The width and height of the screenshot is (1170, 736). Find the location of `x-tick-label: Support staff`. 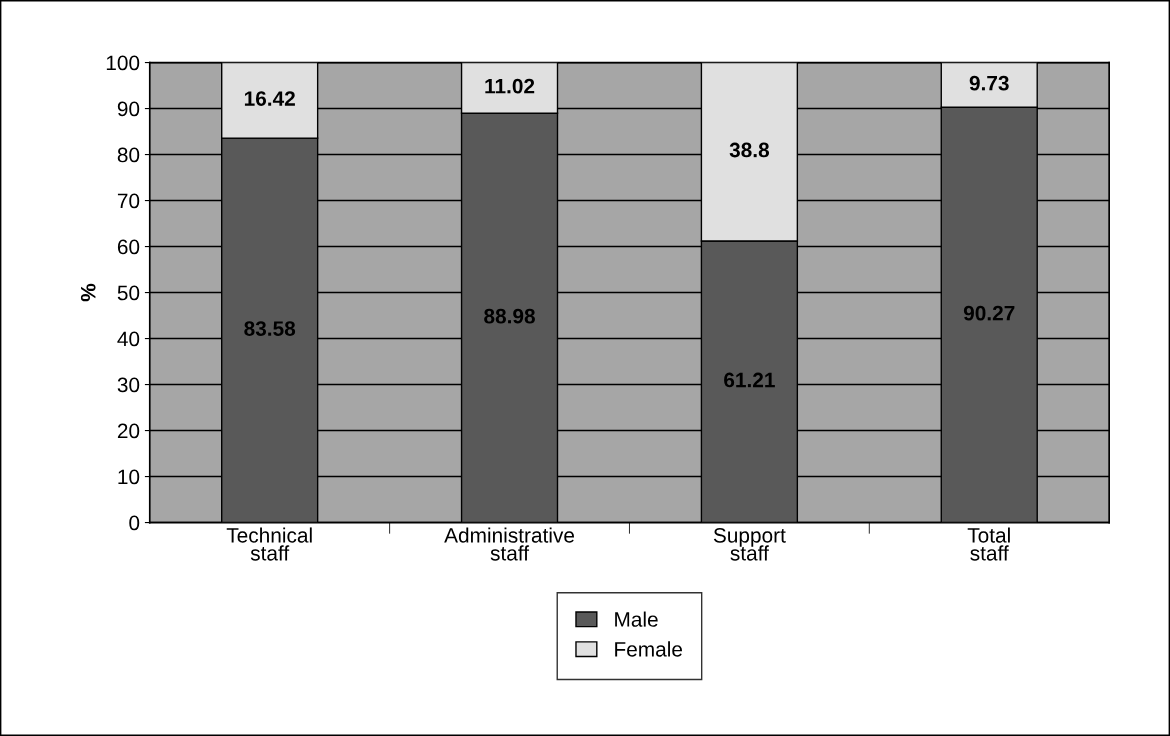

x-tick-label: Support staff is located at coordinates (749, 544).